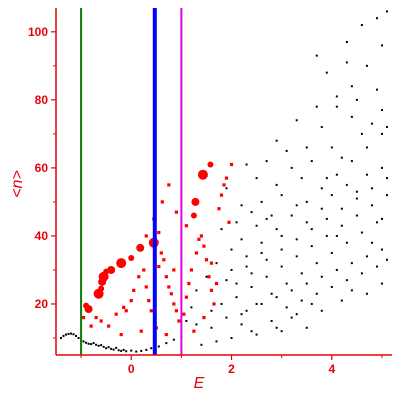 Image resolution: width=400 pixels, height=405 pixels. What do you see at coordinates (42, 304) in the screenshot?
I see `y-tick-label: 20` at bounding box center [42, 304].